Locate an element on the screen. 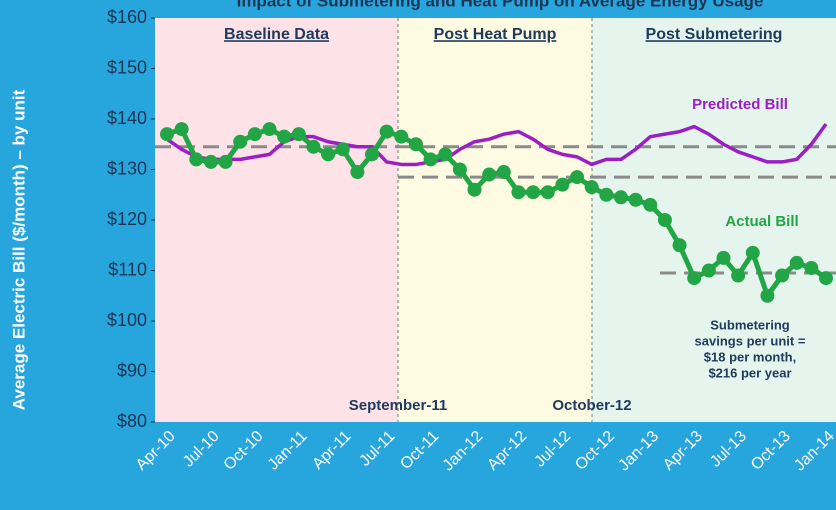 The height and width of the screenshot is (510, 836). y-tick-label: $110 is located at coordinates (127, 269).